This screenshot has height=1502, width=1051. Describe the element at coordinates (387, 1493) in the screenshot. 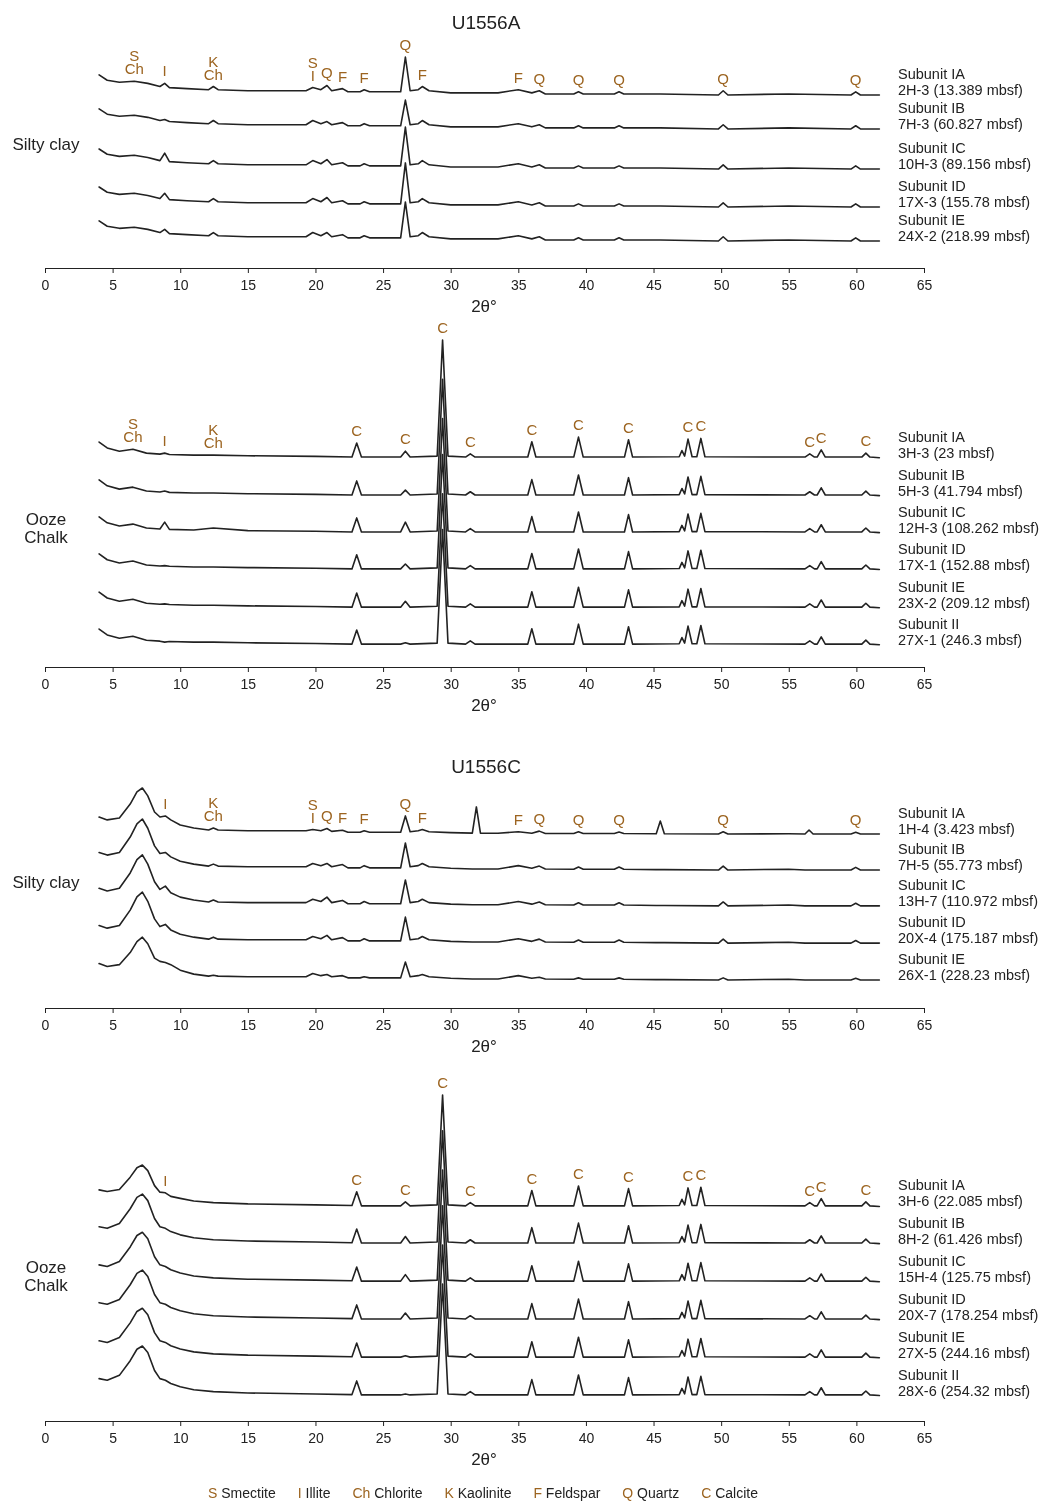

I see `text: Ch Chlorite` at that location.